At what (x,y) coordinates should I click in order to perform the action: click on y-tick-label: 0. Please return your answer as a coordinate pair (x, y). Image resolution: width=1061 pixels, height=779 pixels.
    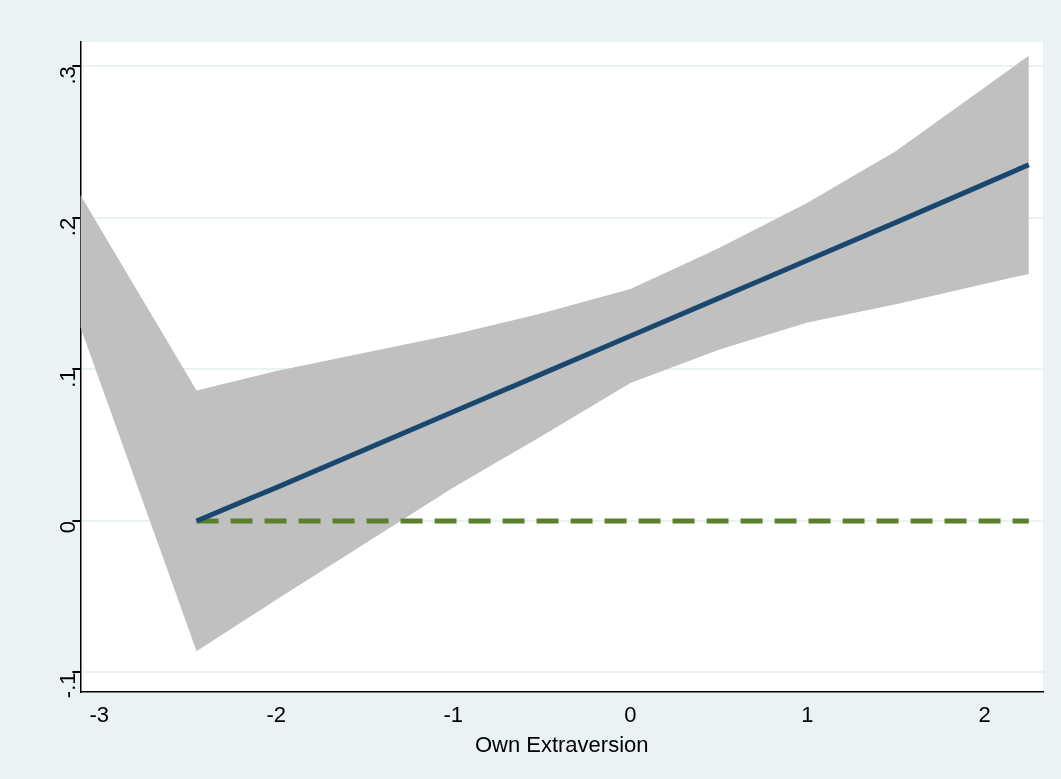
    Looking at the image, I should click on (68, 527).